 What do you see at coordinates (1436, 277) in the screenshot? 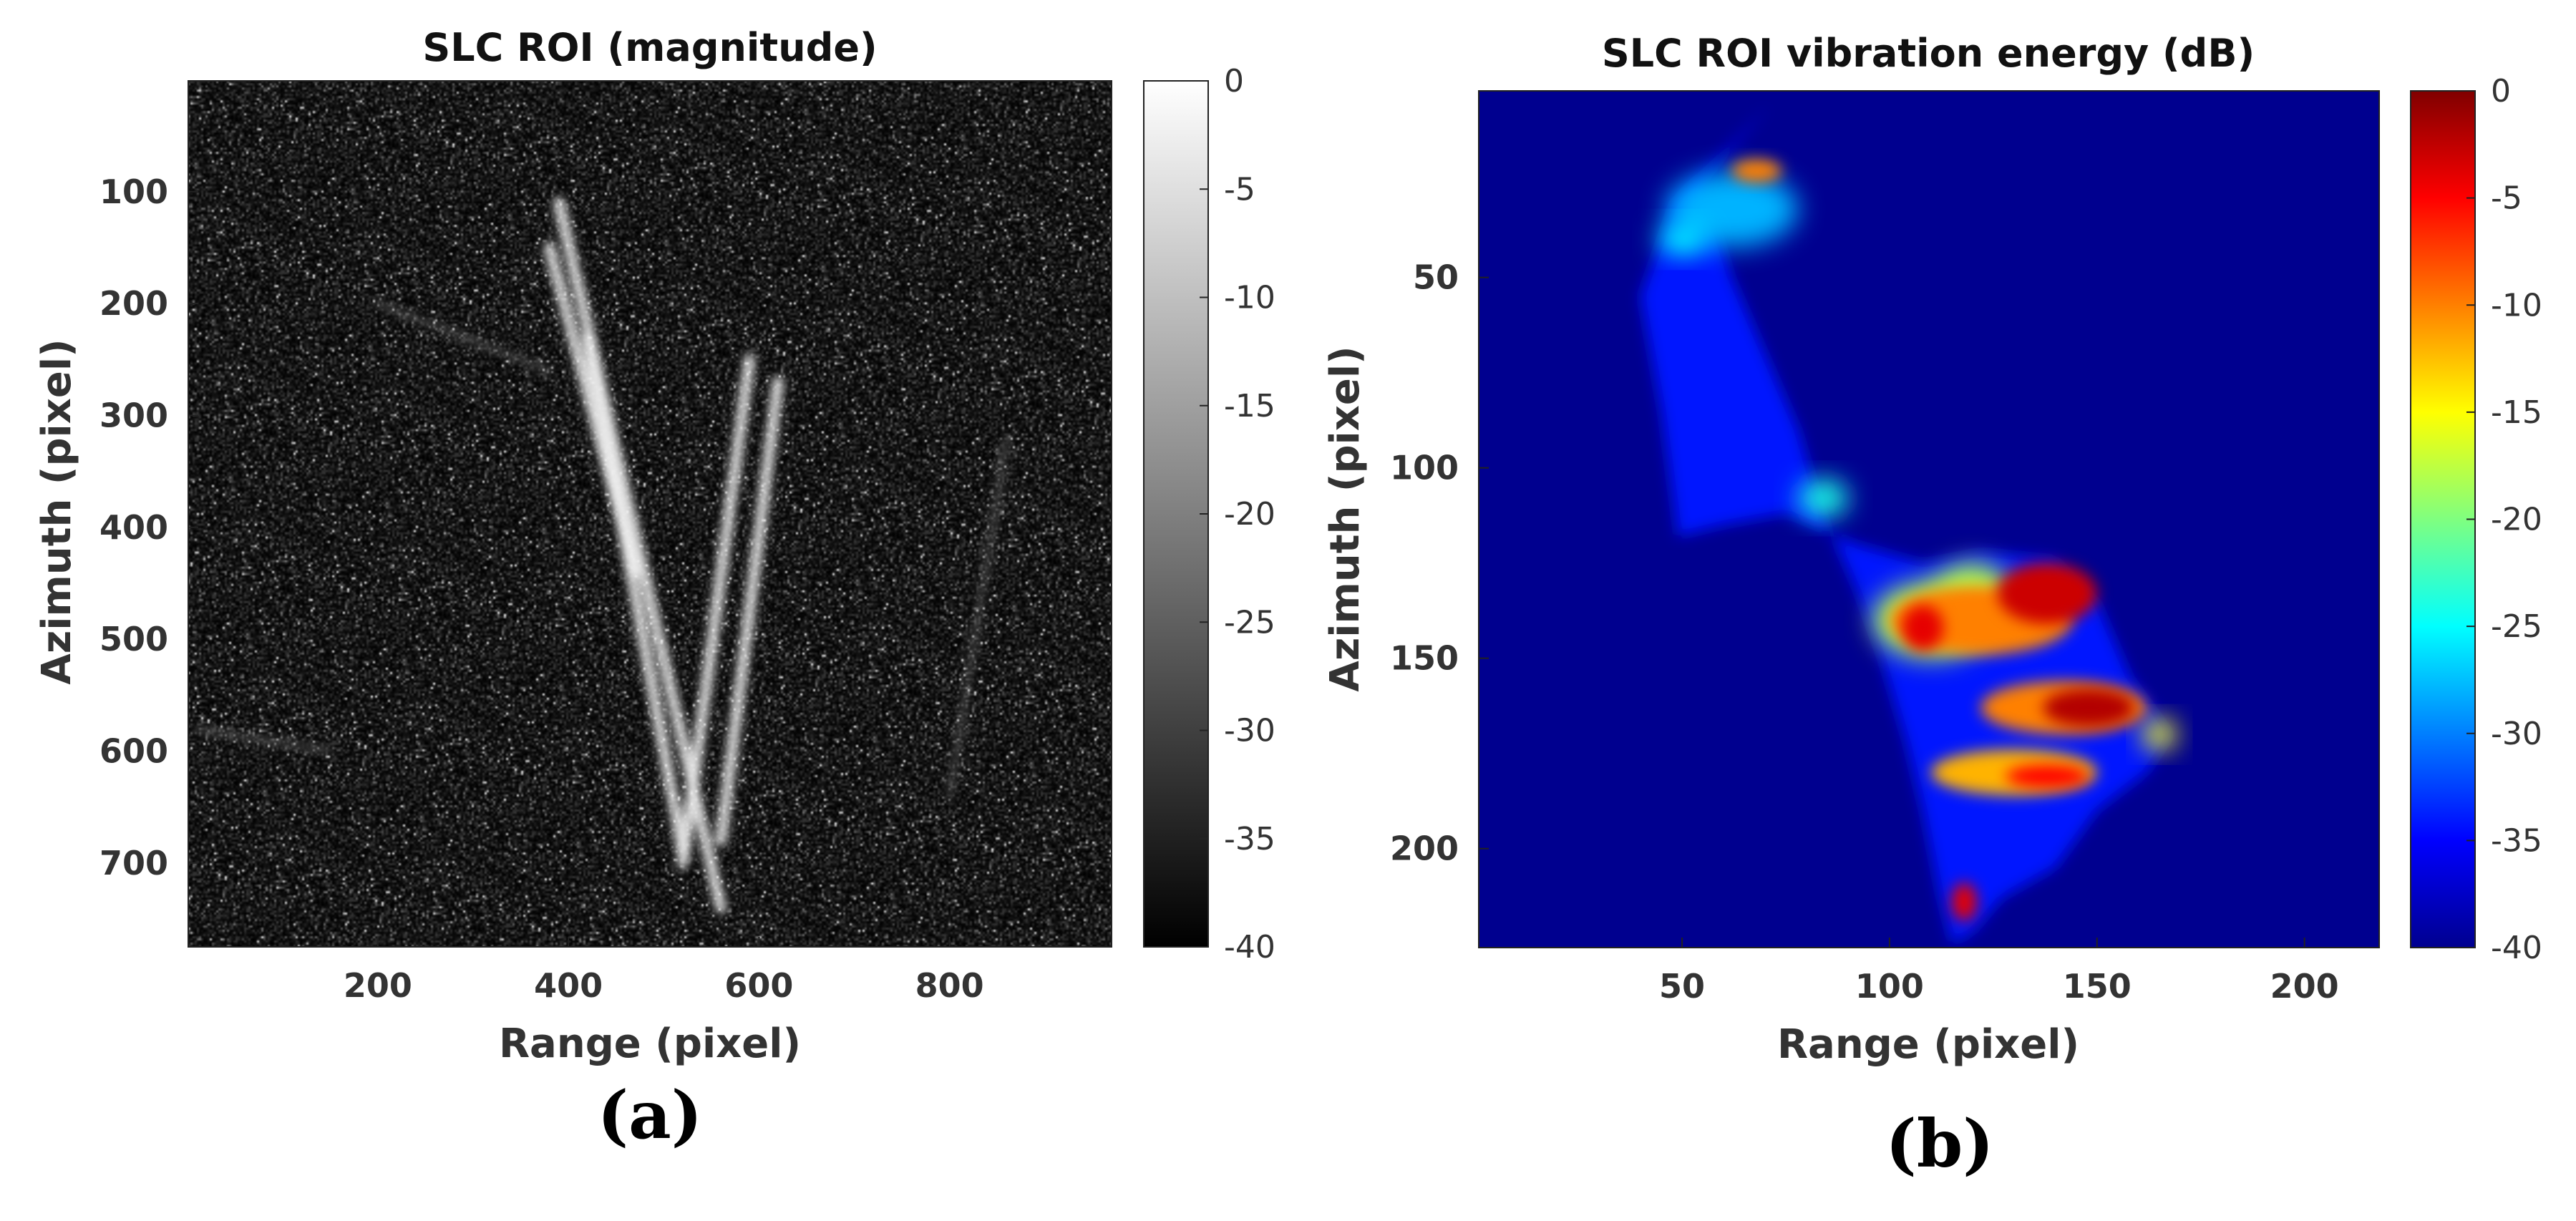
I see `chart-b-y-tick-label: 50` at bounding box center [1436, 277].